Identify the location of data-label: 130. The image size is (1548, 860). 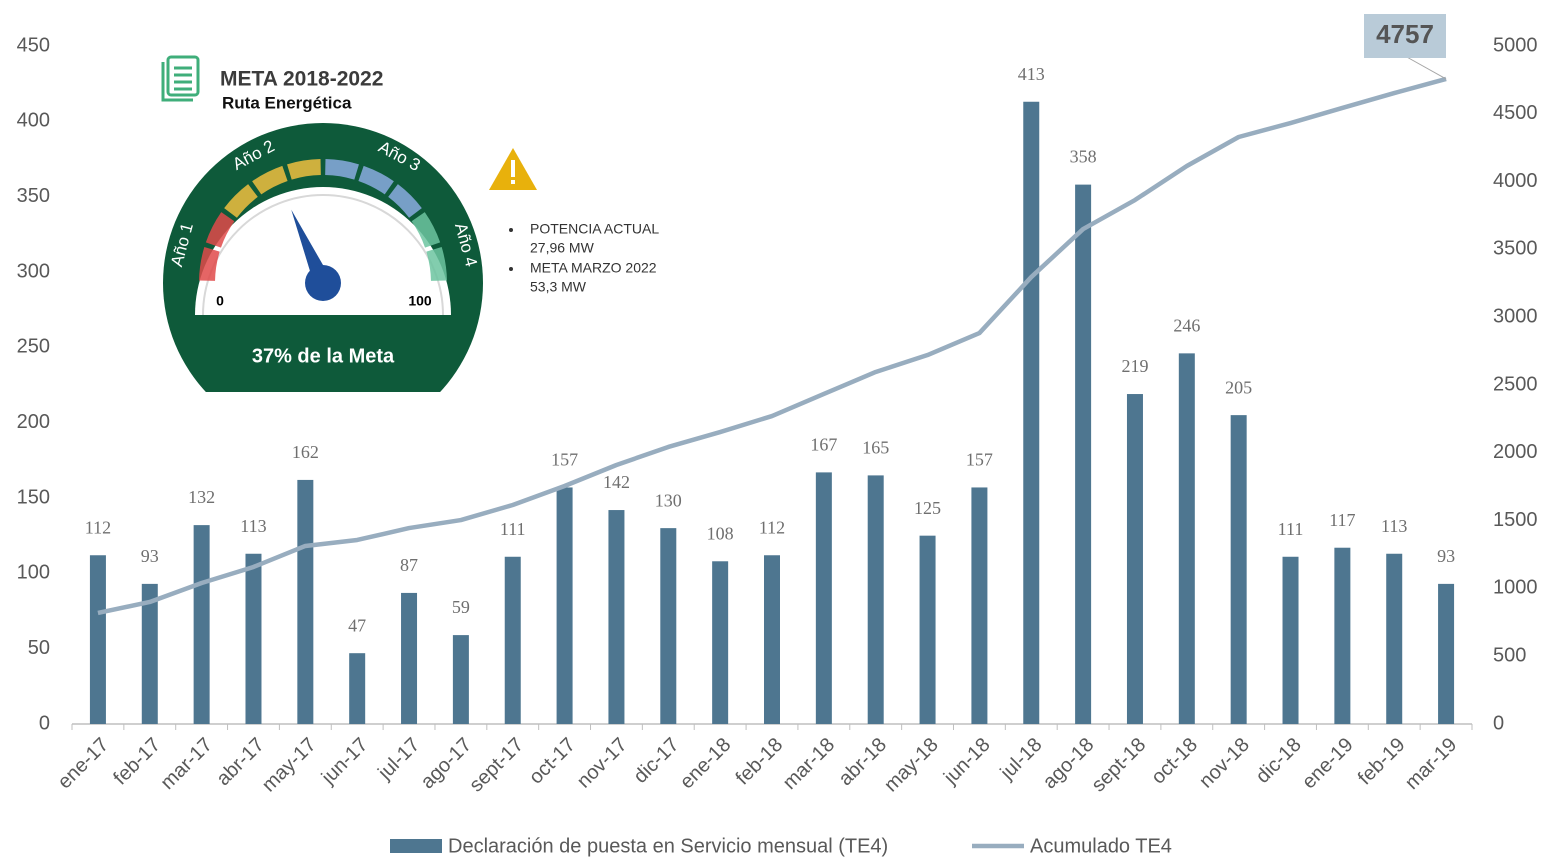
(668, 500).